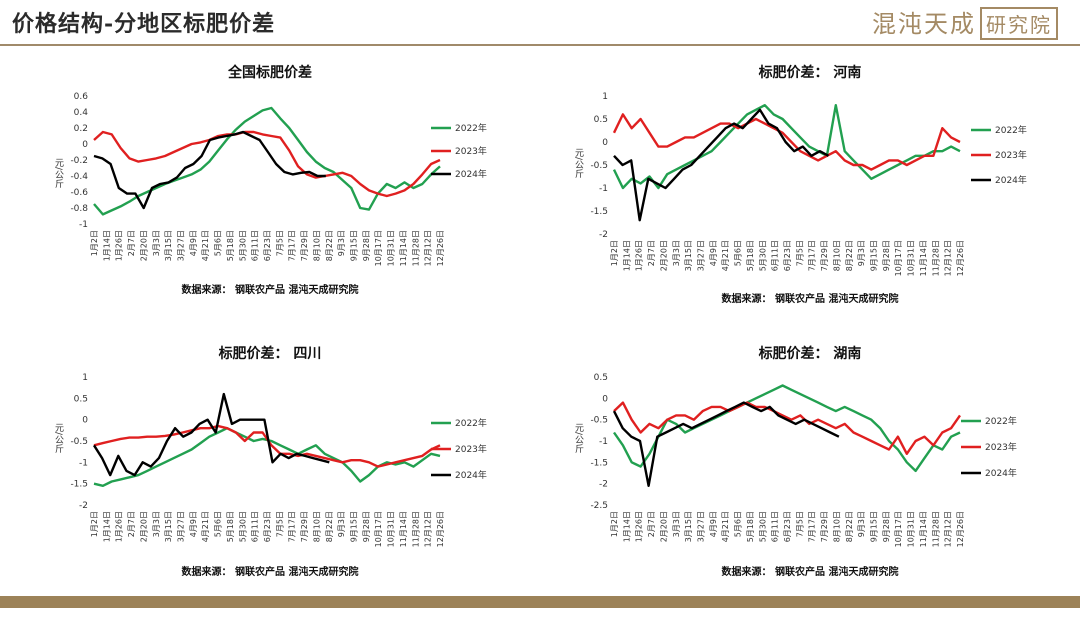 This screenshot has height=618, width=1080. Describe the element at coordinates (143, 526) in the screenshot. I see `x-tick-label: 2月20日` at that location.